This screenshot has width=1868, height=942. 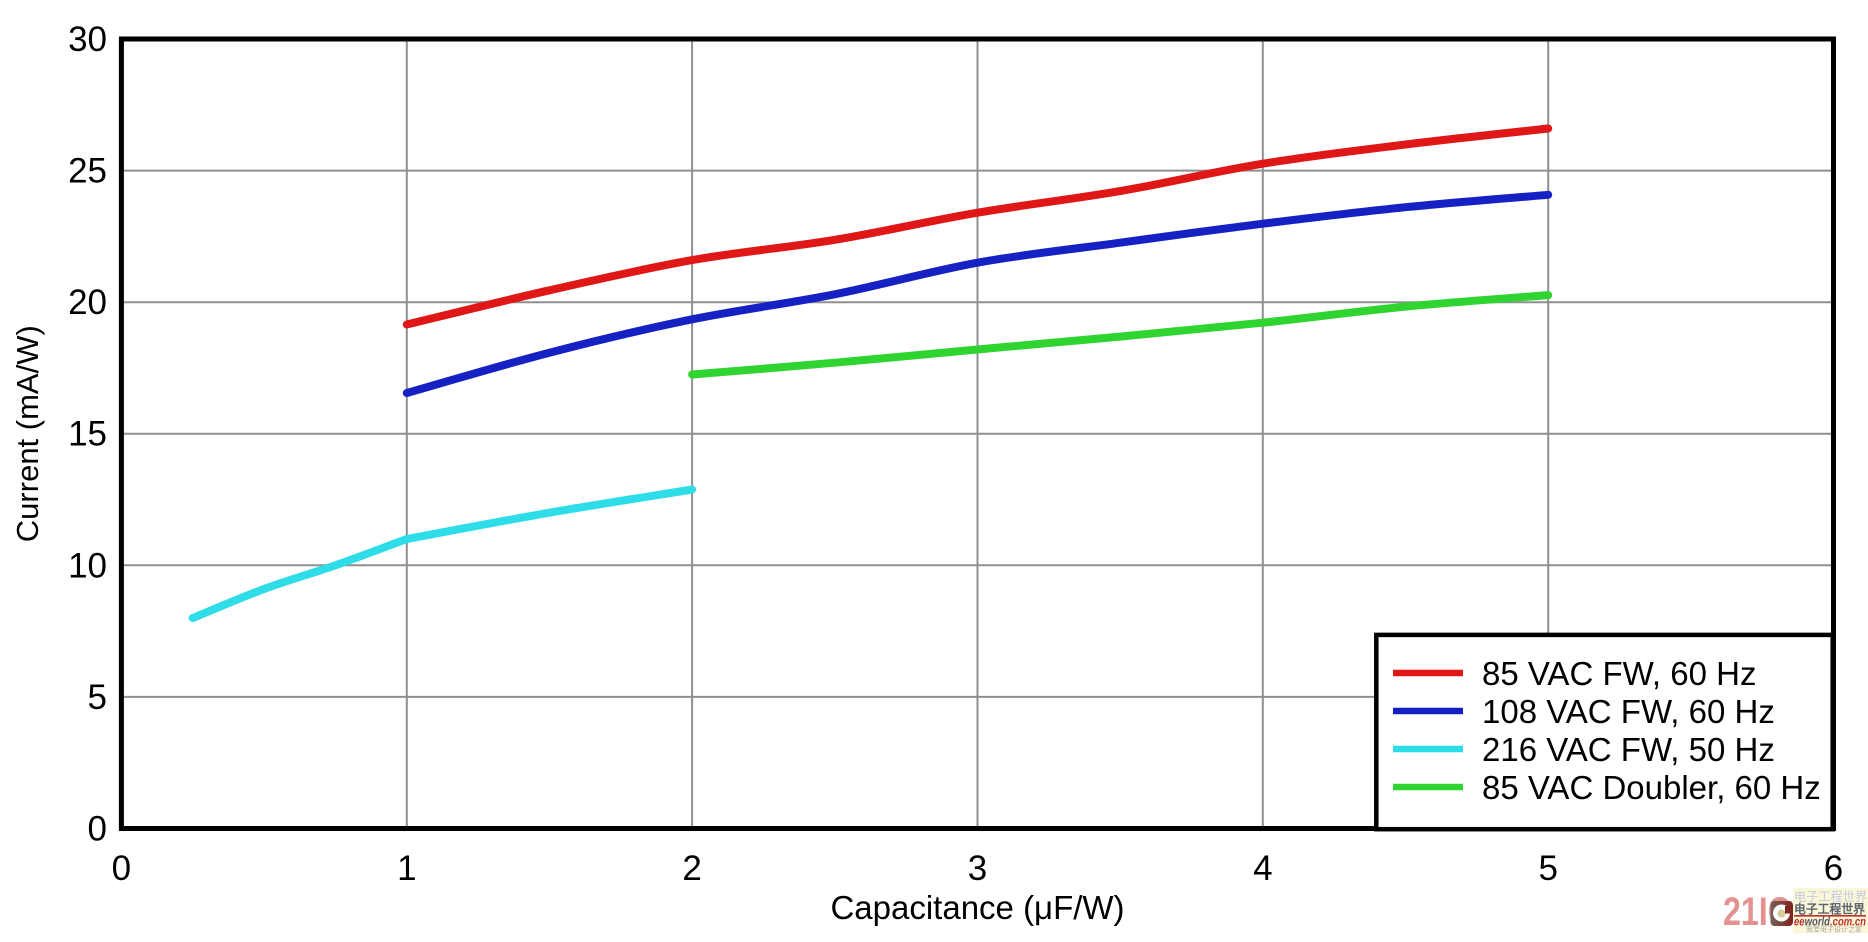 I want to click on svg-text: 4, so click(x=1262, y=868).